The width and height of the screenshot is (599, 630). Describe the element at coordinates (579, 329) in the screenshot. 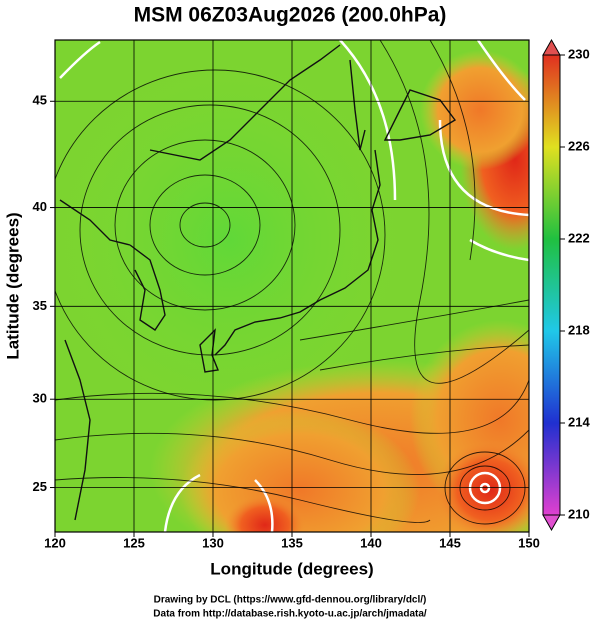

I see `colorbar-tick-label: 218` at that location.